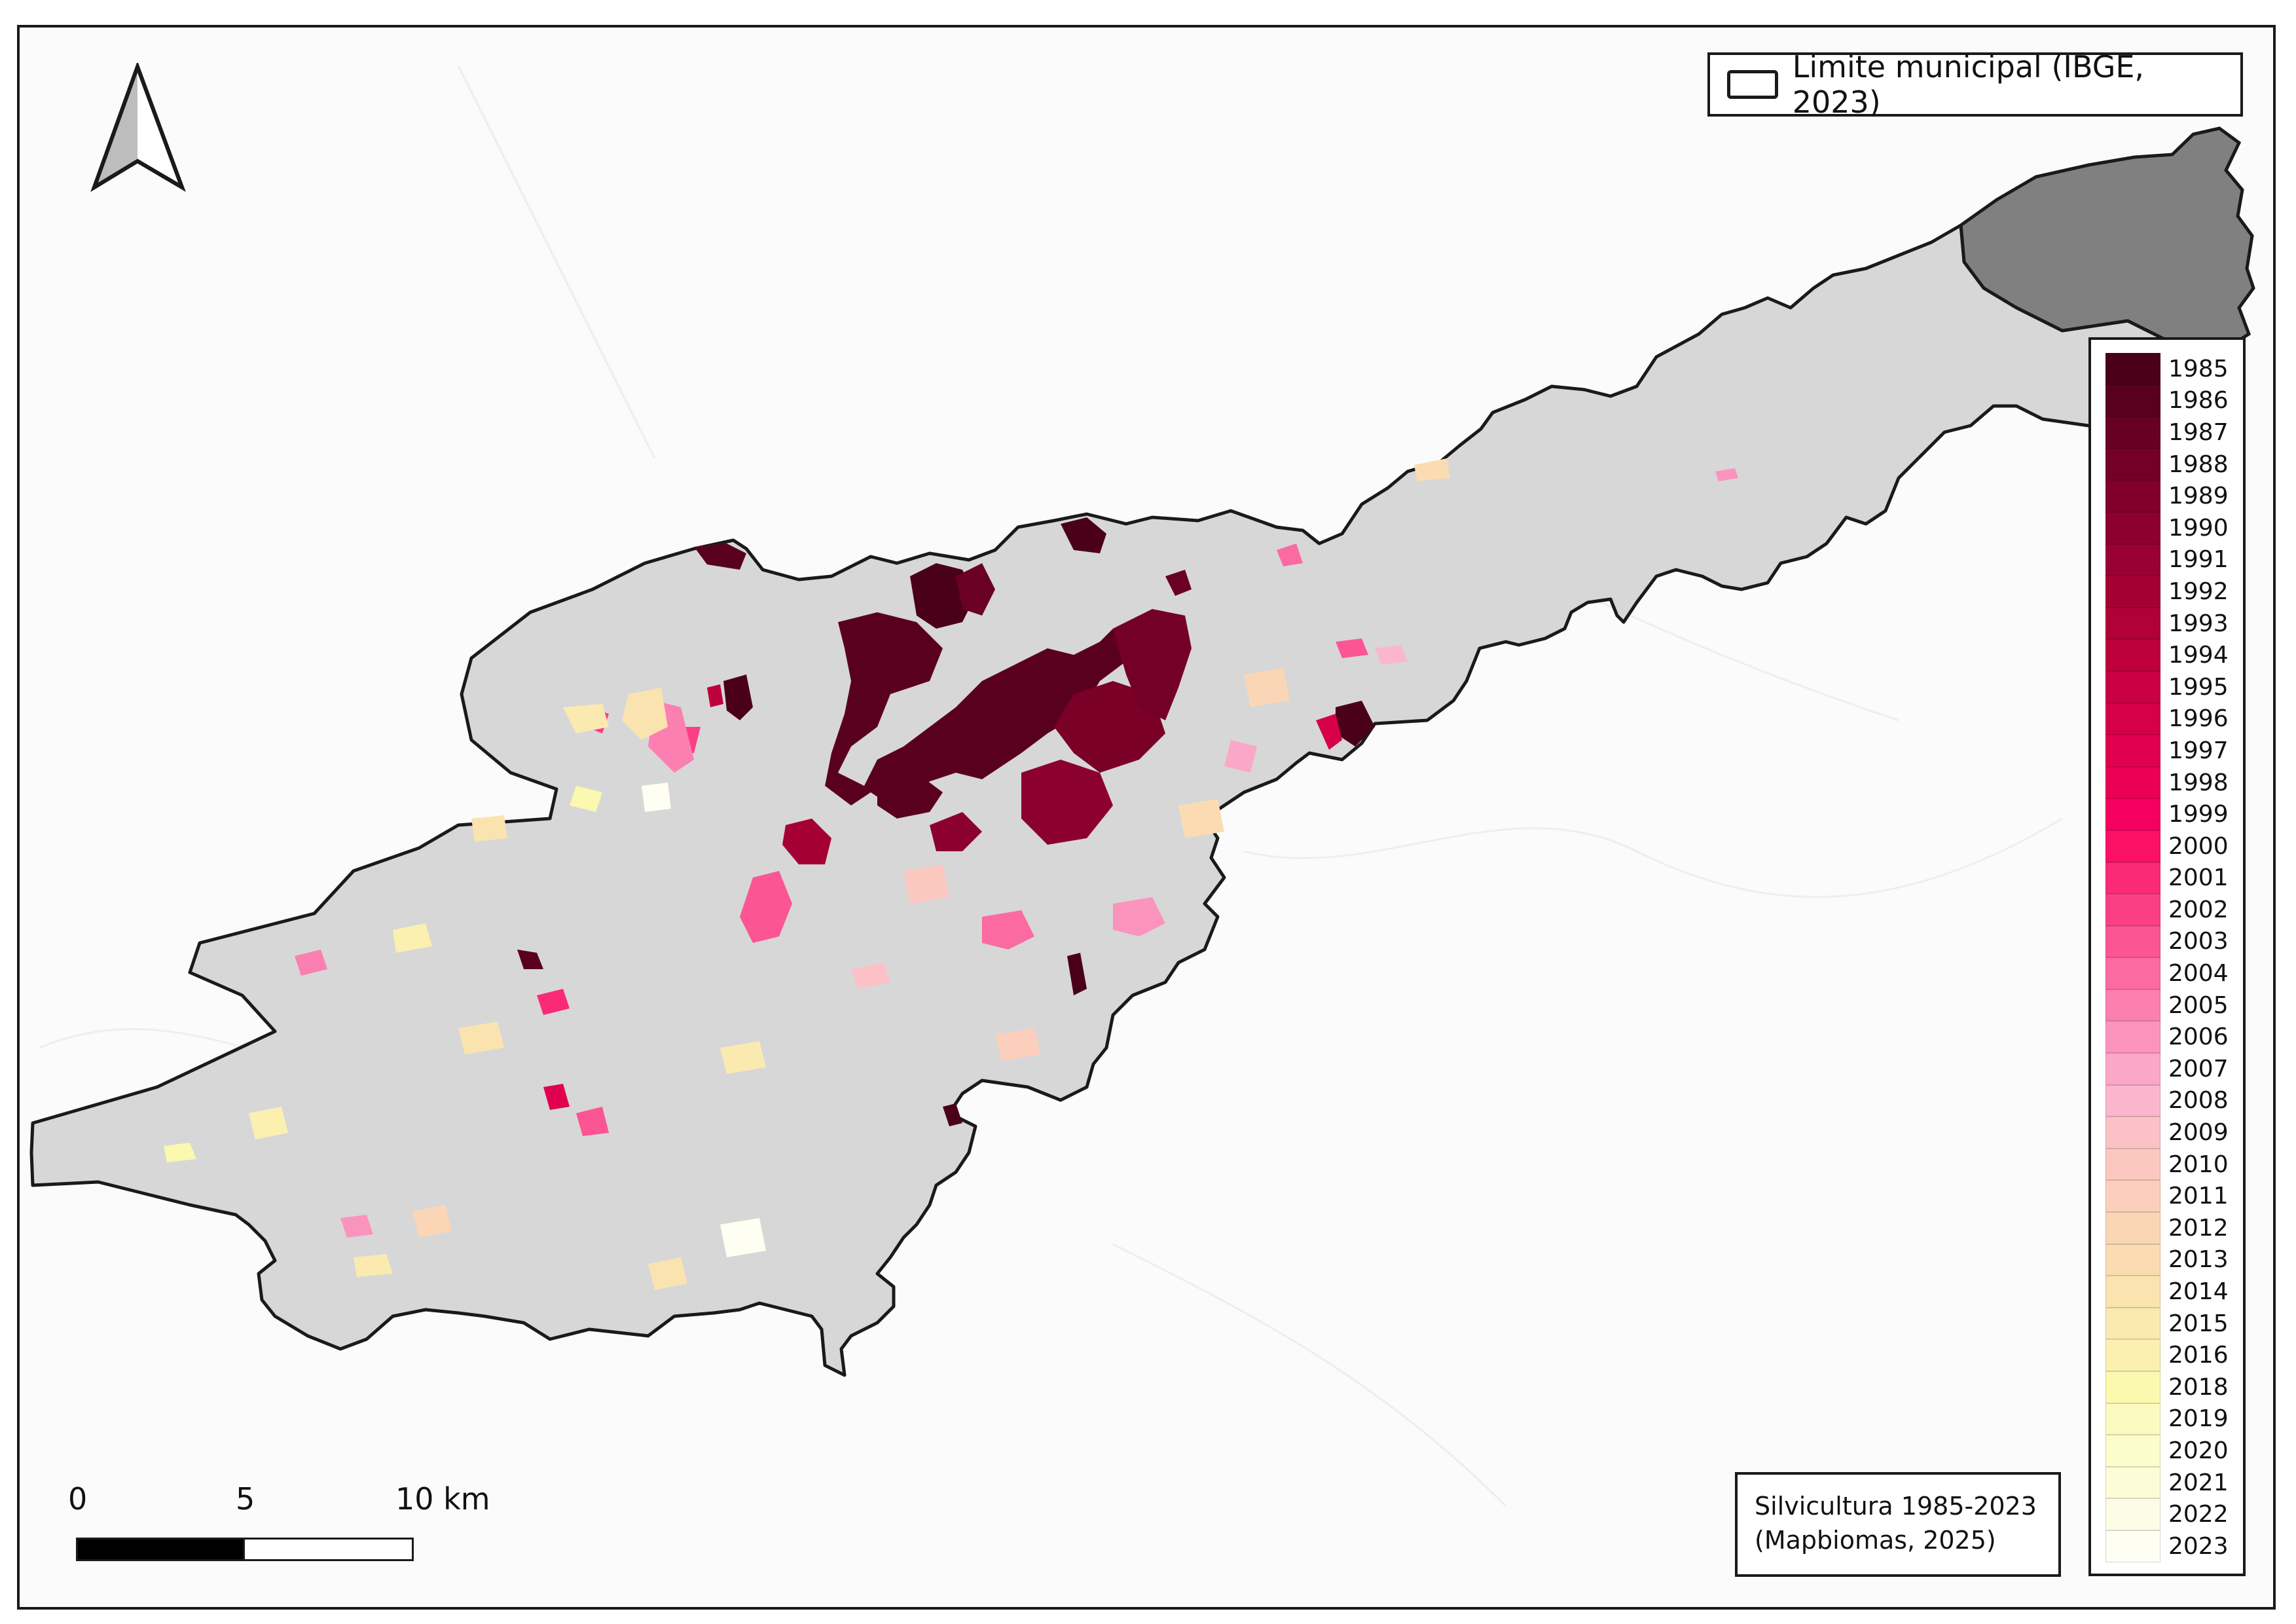 This screenshot has height=1624, width=2296. I want to click on year-label: 2009, so click(2198, 1133).